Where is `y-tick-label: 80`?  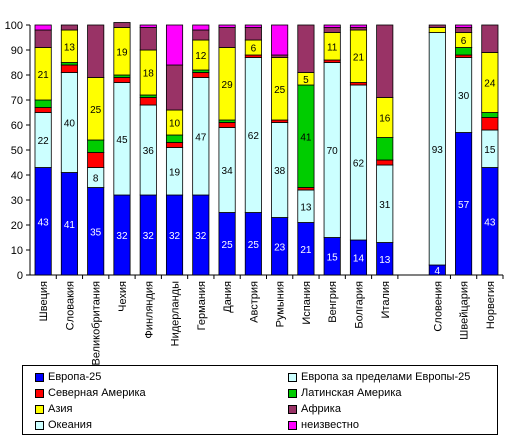
y-tick-label: 80 is located at coordinates (17, 76).